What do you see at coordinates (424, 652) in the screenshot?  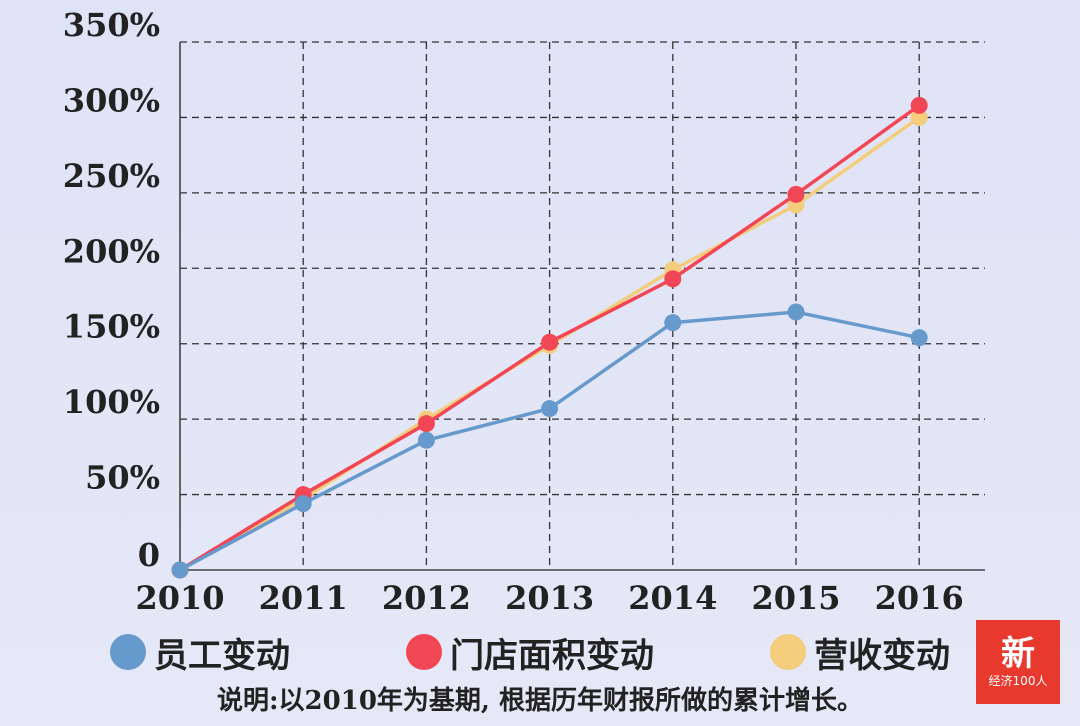 I see `legend-marker-store-area` at bounding box center [424, 652].